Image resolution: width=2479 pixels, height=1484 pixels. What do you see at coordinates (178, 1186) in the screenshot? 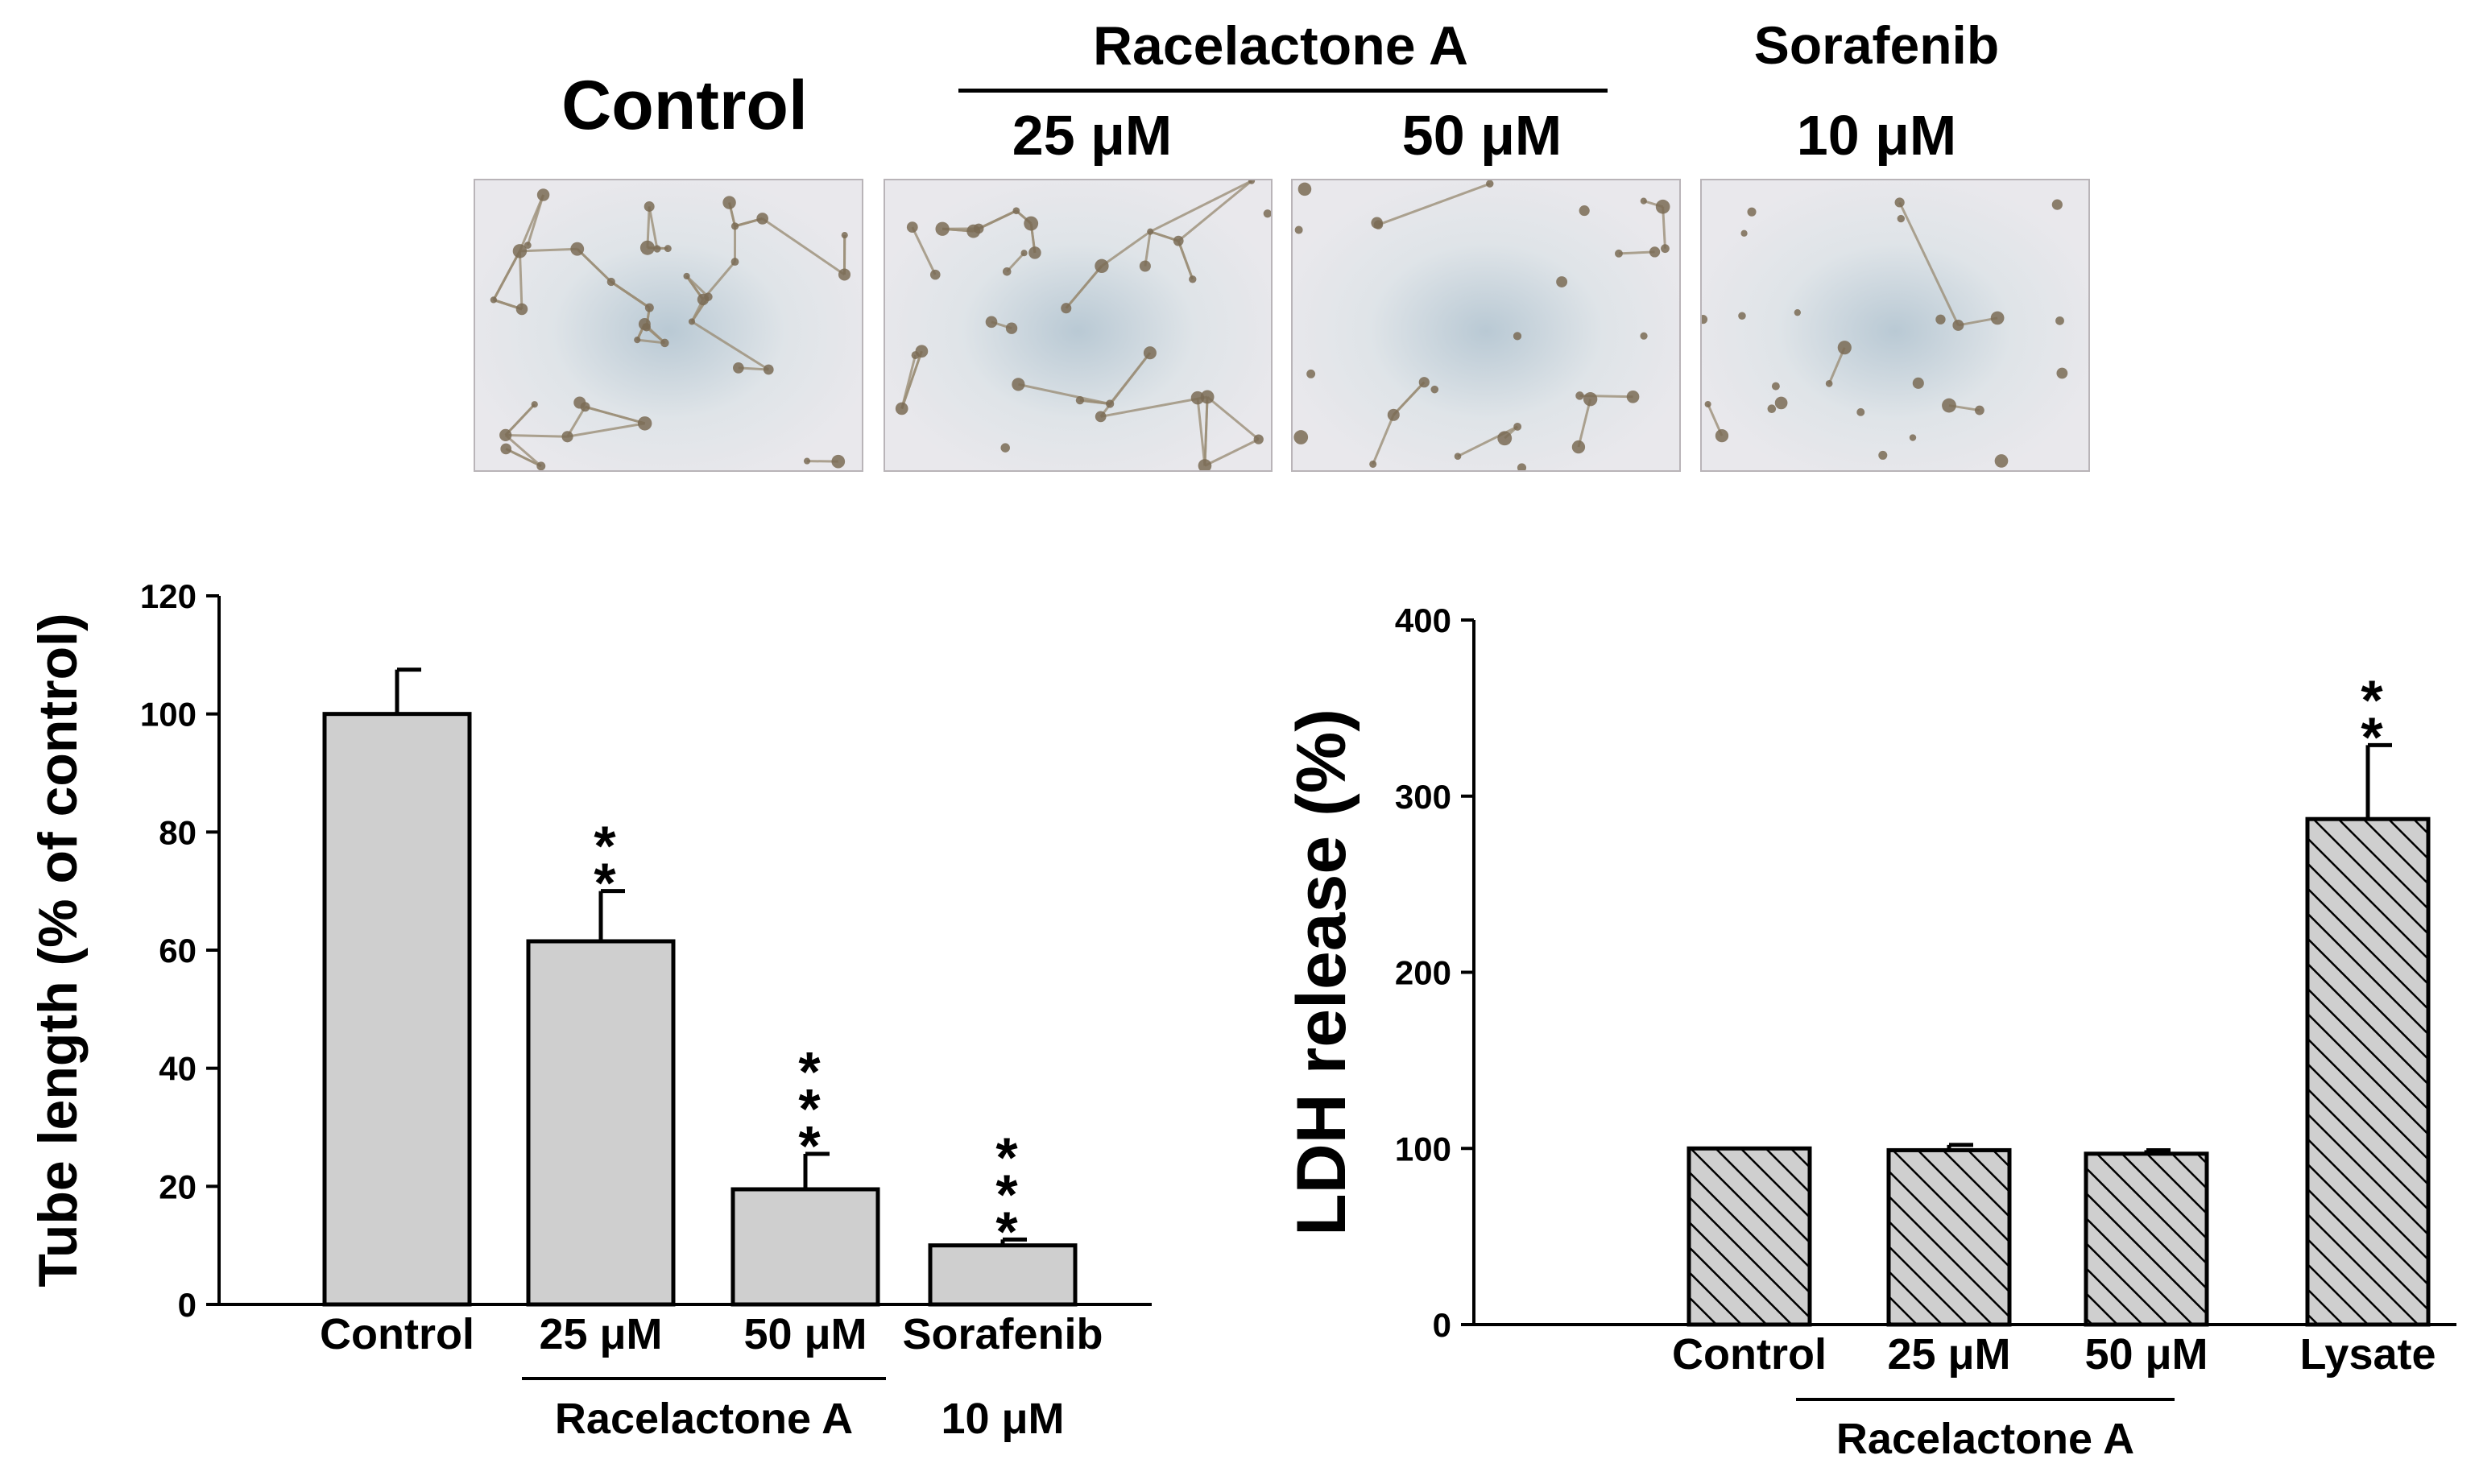
I see `y-tick-label: 20` at bounding box center [178, 1186].